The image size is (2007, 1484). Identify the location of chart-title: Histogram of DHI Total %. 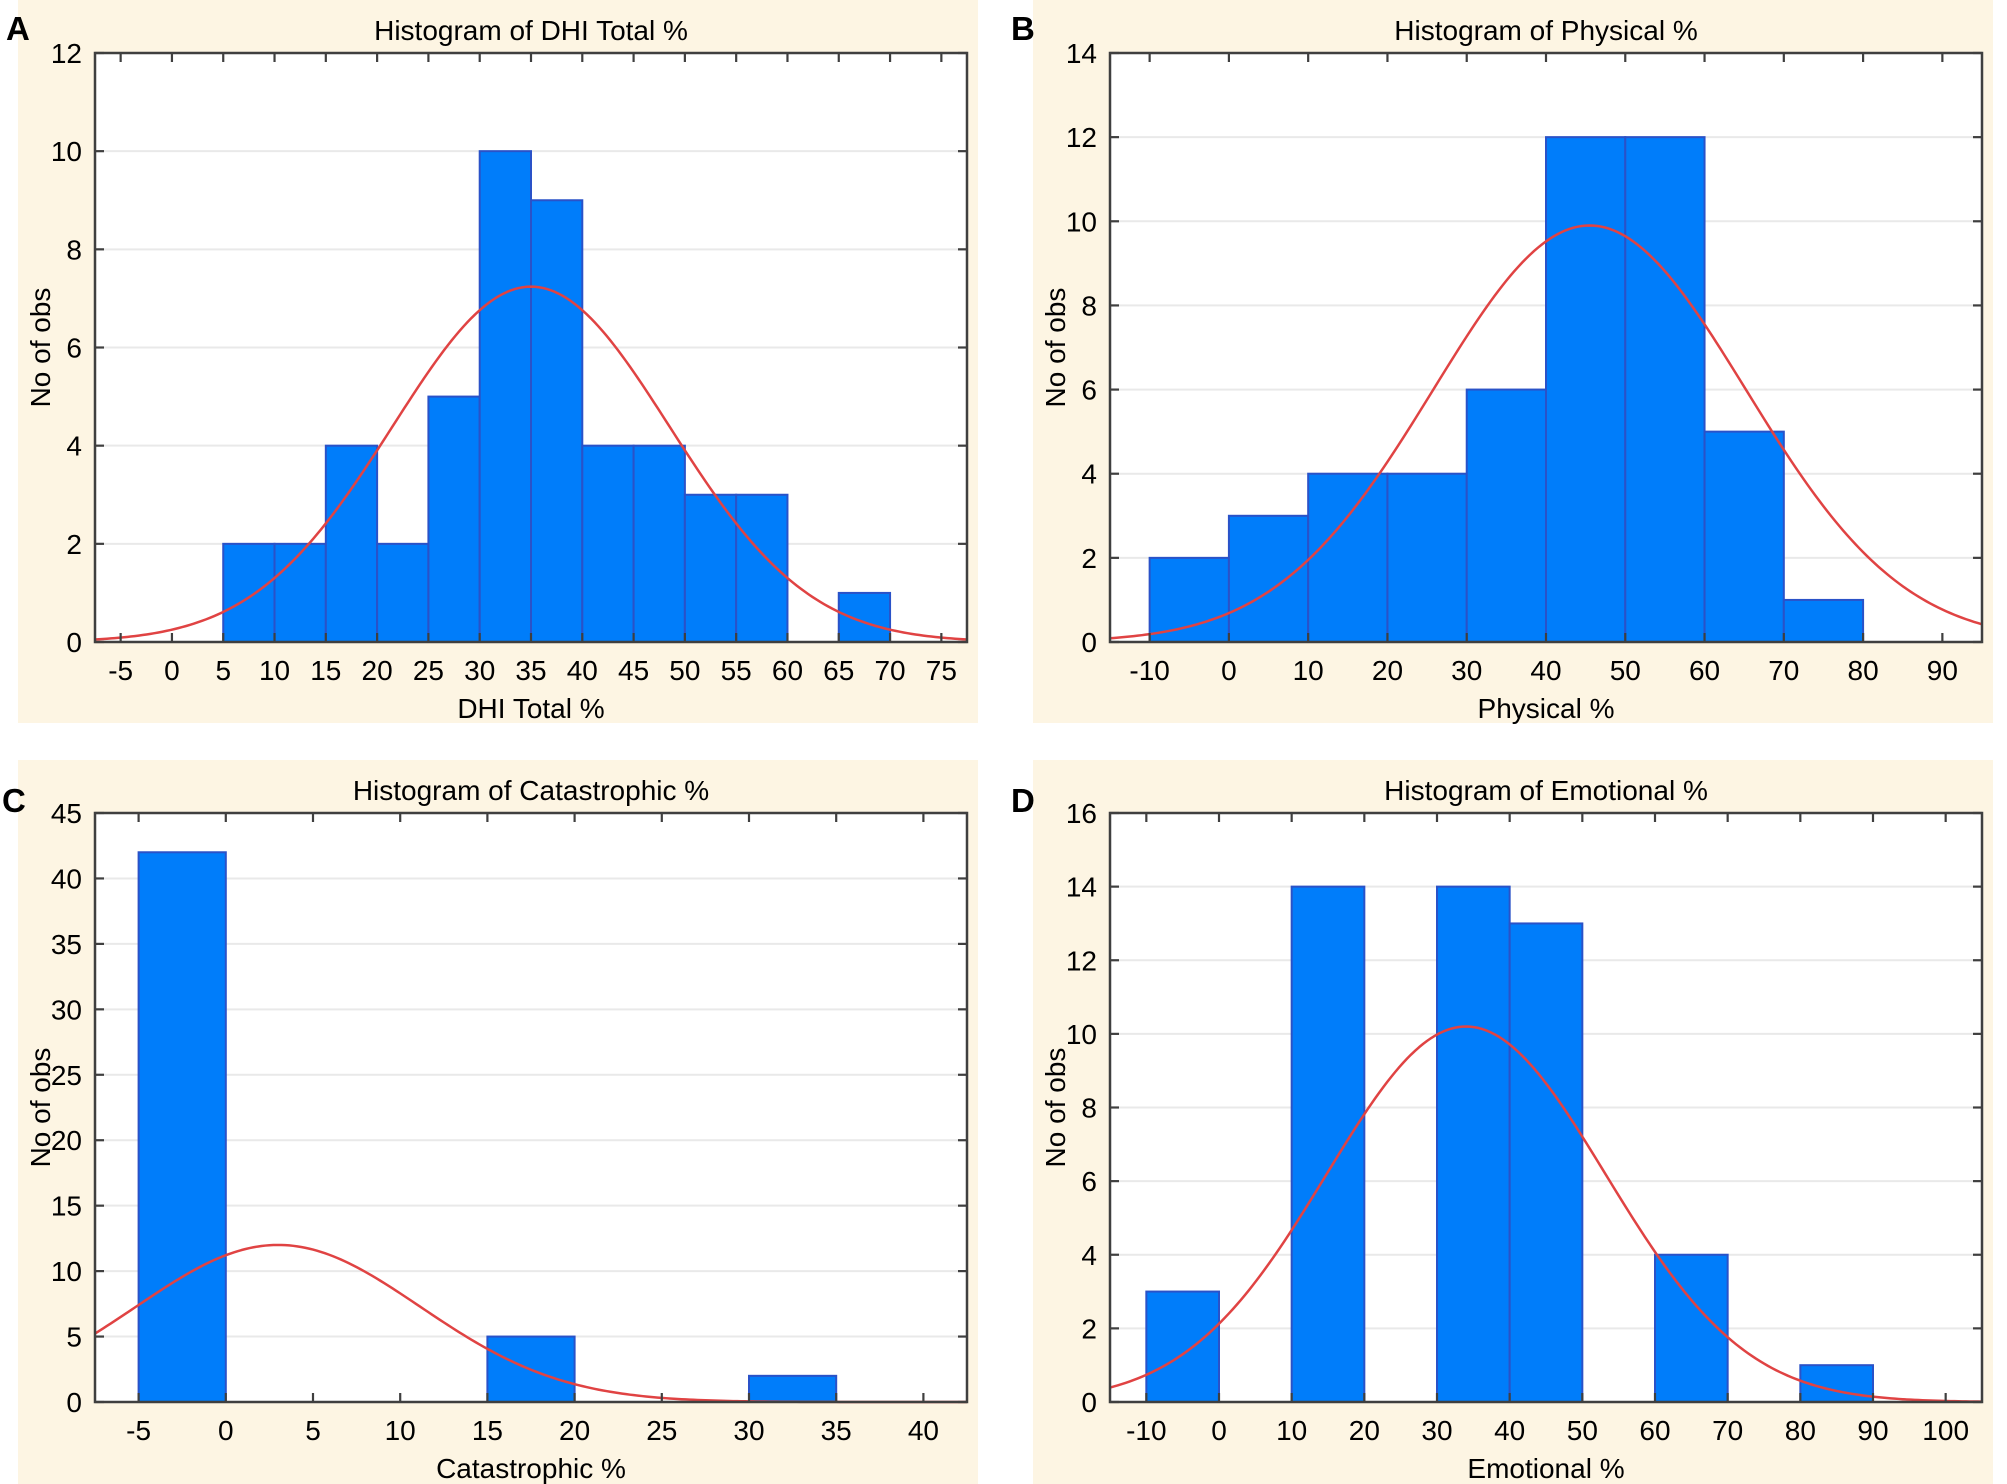
(531, 30).